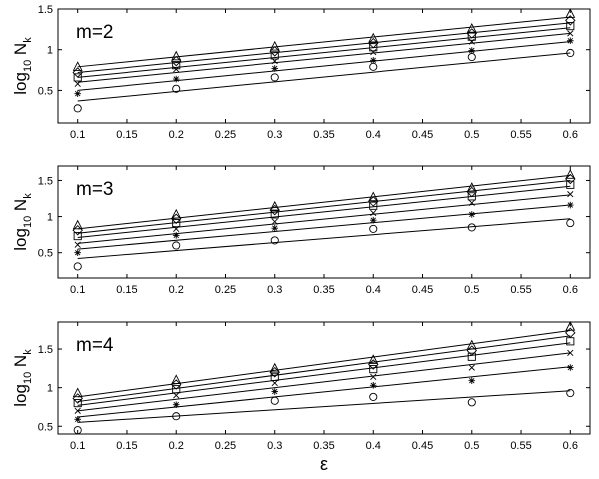 The height and width of the screenshot is (479, 599). Describe the element at coordinates (323, 290) in the screenshot. I see `x-tick-label: 0.35` at that location.